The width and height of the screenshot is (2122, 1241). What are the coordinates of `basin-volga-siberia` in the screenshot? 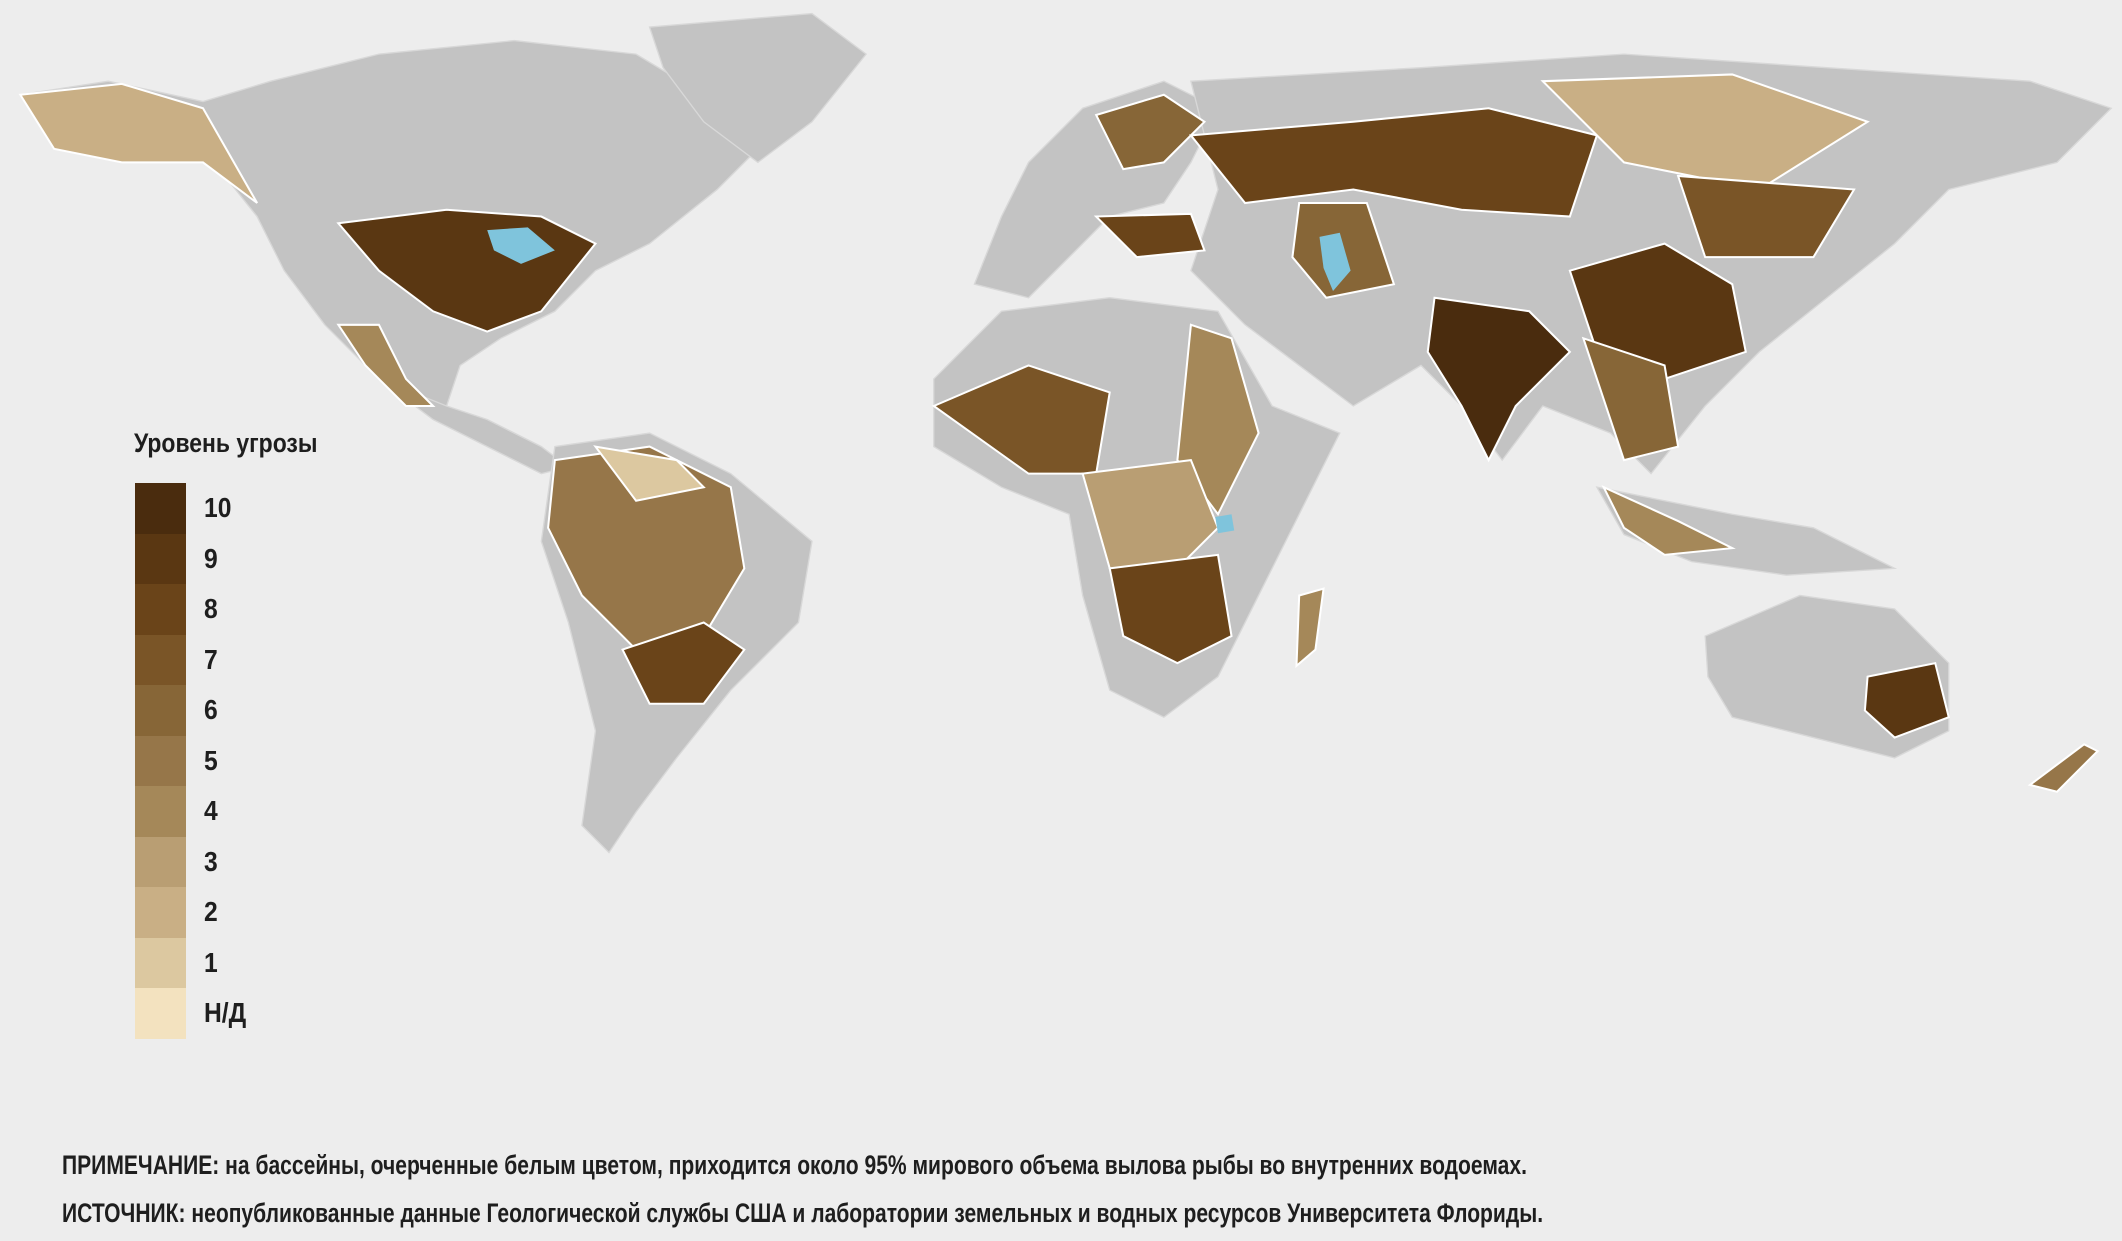 It's located at (1393, 162).